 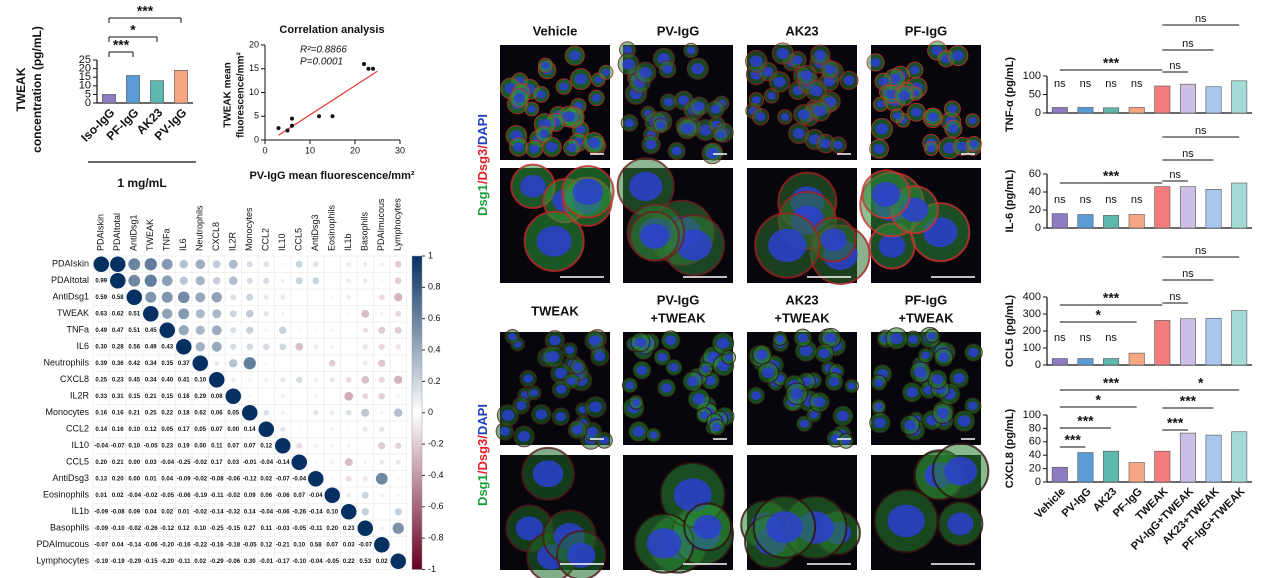 I want to click on correlation-value: 0.42, so click(x=134, y=364).